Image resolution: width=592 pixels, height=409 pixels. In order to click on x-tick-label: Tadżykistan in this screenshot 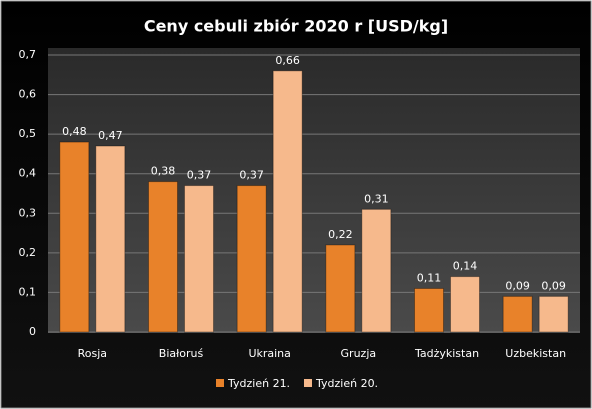, I will do `click(446, 353)`.